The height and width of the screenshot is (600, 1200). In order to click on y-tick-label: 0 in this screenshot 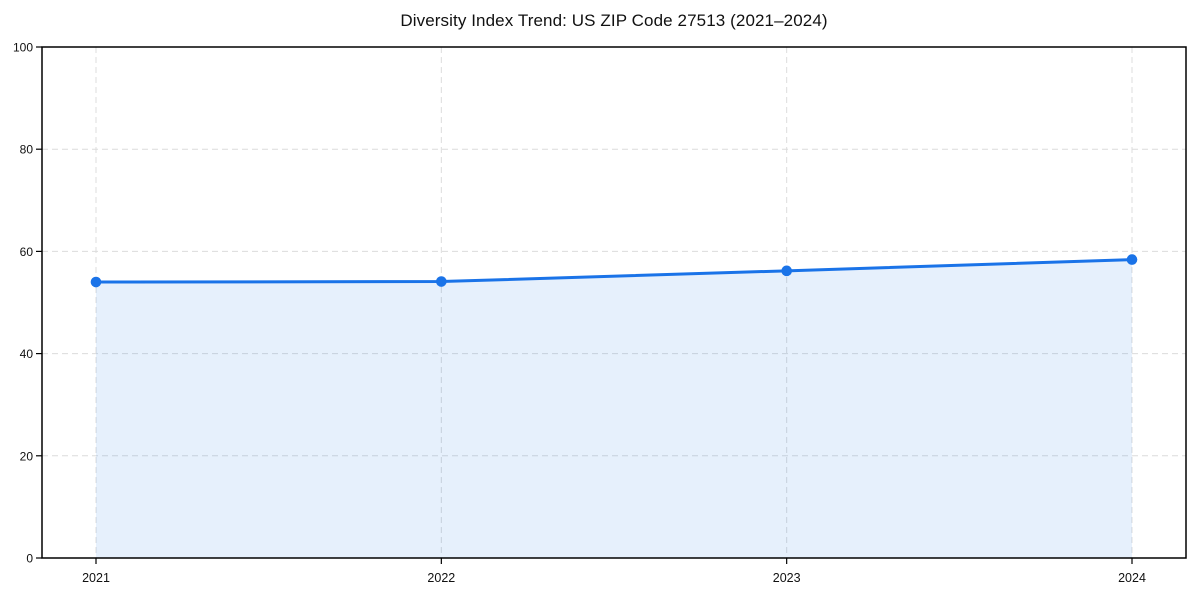, I will do `click(29, 559)`.